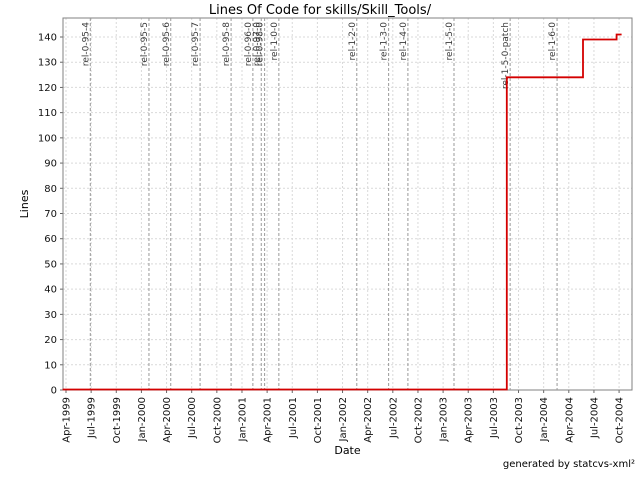 The image size is (640, 480). Describe the element at coordinates (418, 420) in the screenshot. I see `x-tick-label: Oct-2002` at that location.